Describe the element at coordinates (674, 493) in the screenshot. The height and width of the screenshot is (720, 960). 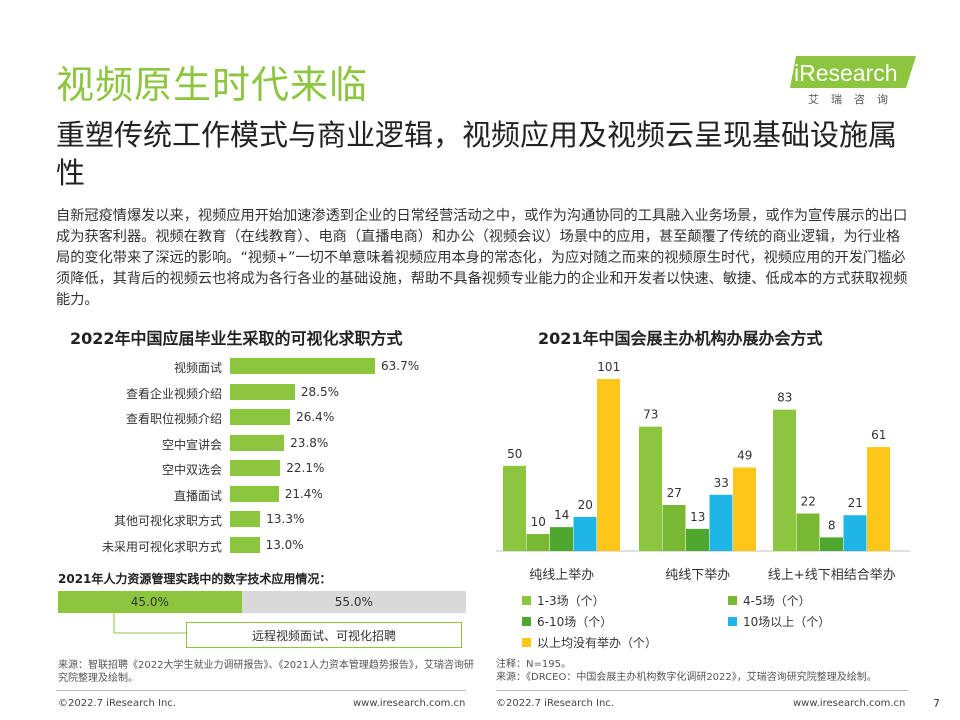
I see `vbar-value-label: 27` at that location.